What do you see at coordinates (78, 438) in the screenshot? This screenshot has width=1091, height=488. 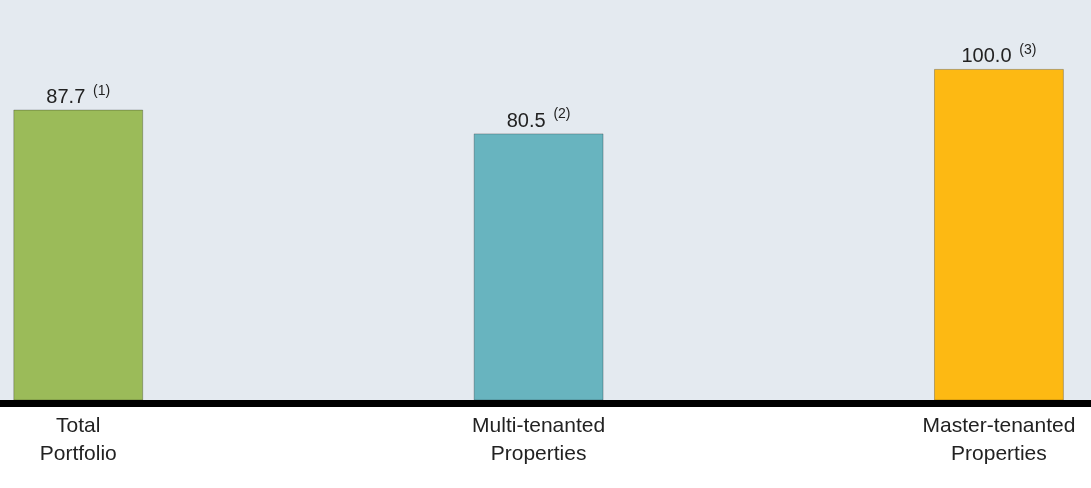 I see `x-tick-label: Total Portfolio` at bounding box center [78, 438].